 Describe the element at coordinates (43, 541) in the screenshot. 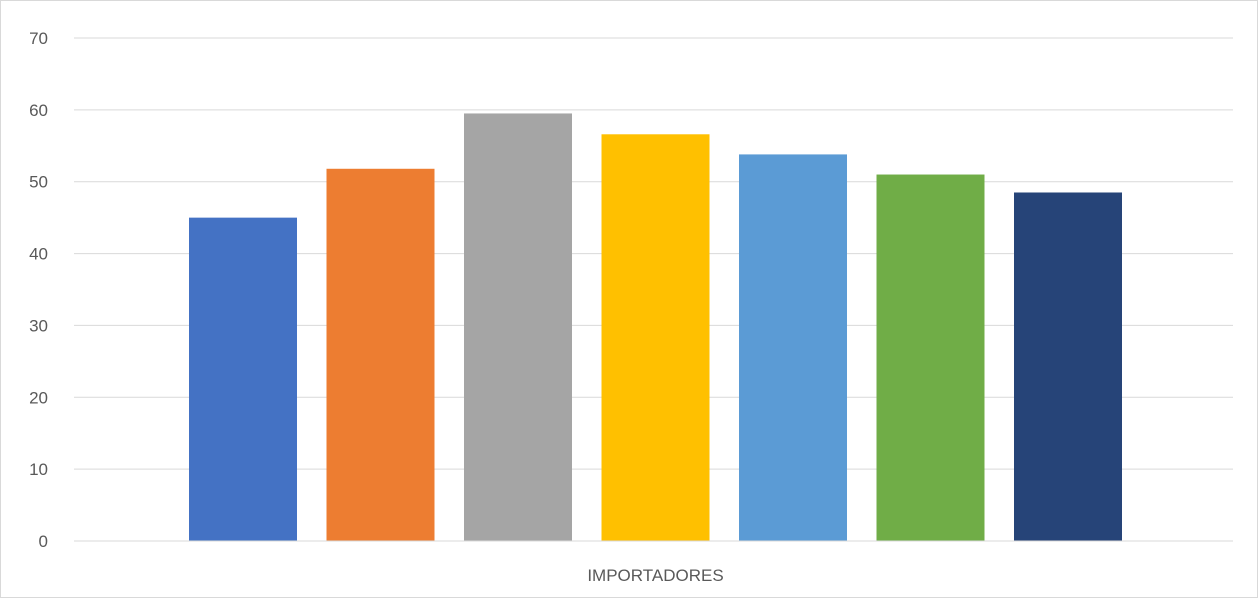

I see `y-tick-label: 0` at that location.